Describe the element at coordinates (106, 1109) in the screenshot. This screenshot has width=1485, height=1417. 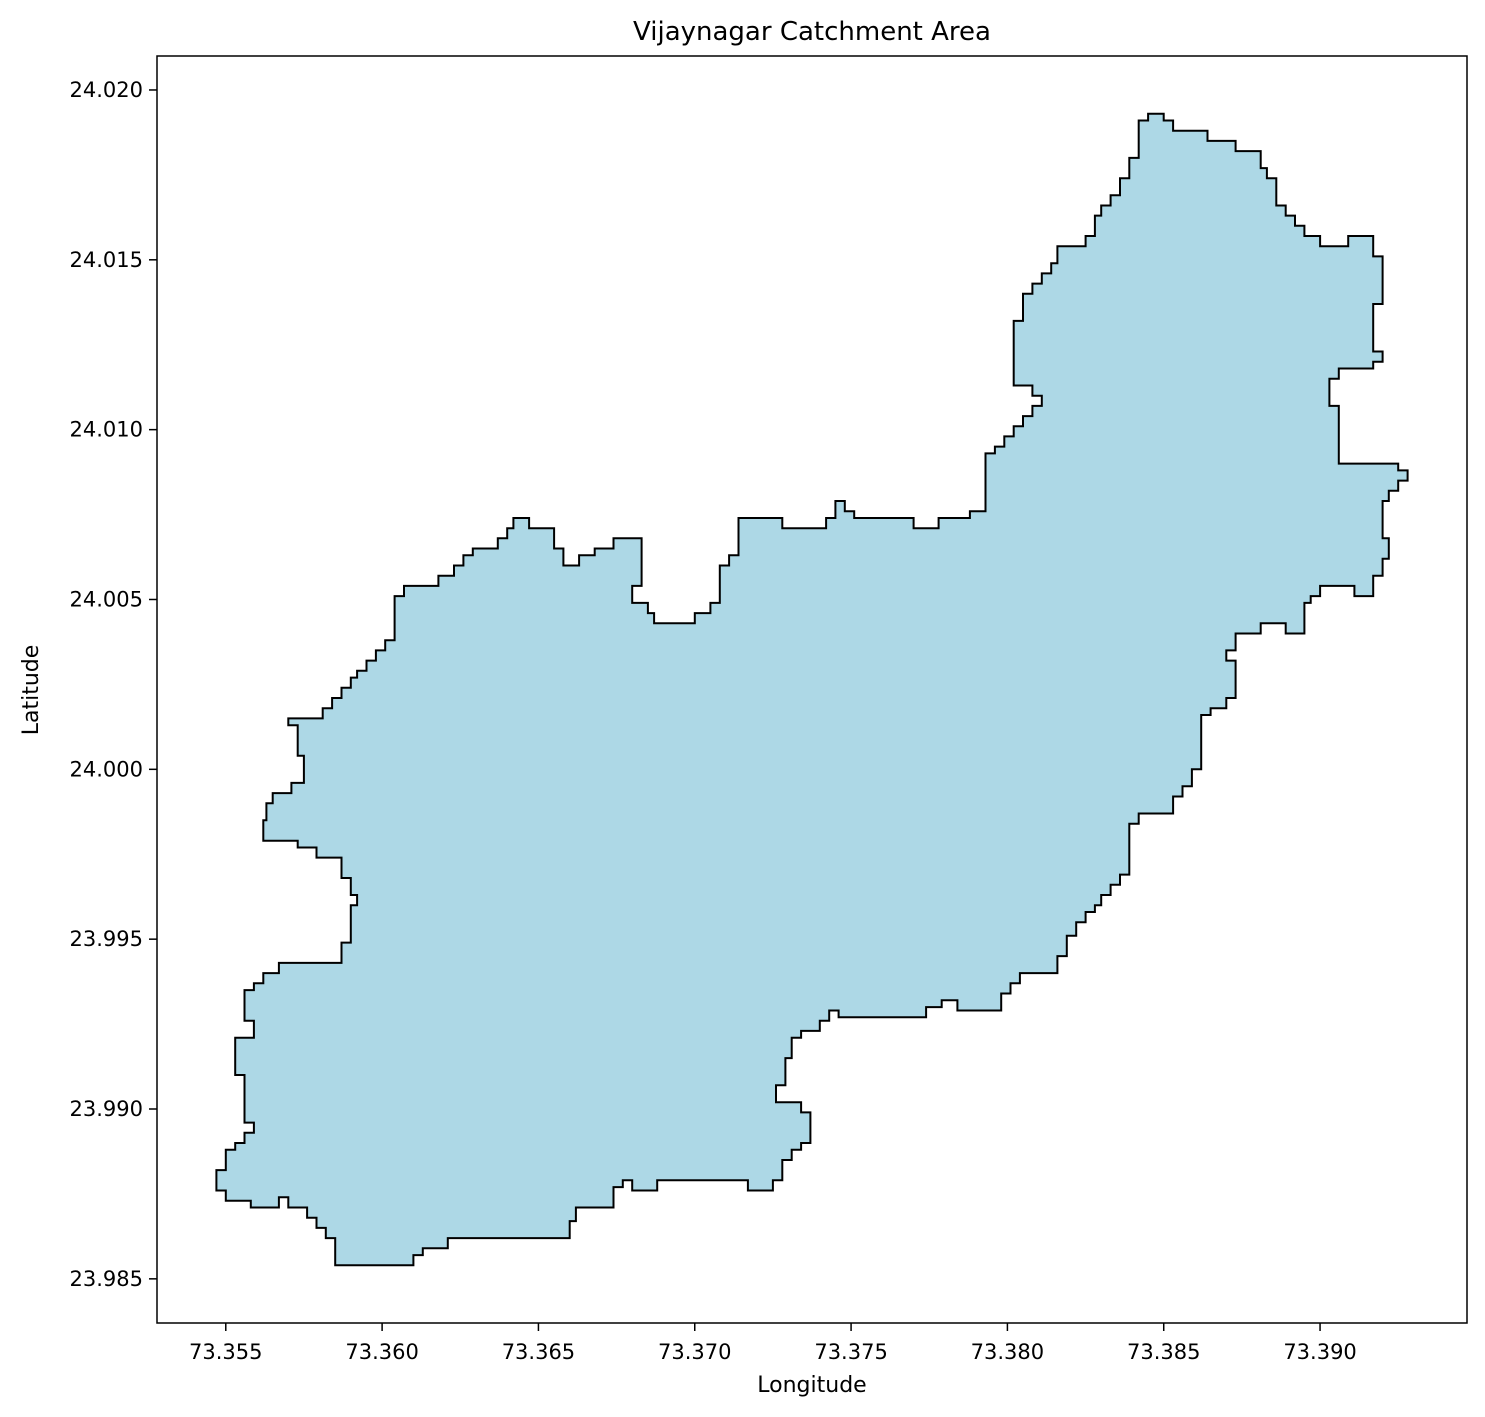
I see `y-tick-label: 23.990` at that location.